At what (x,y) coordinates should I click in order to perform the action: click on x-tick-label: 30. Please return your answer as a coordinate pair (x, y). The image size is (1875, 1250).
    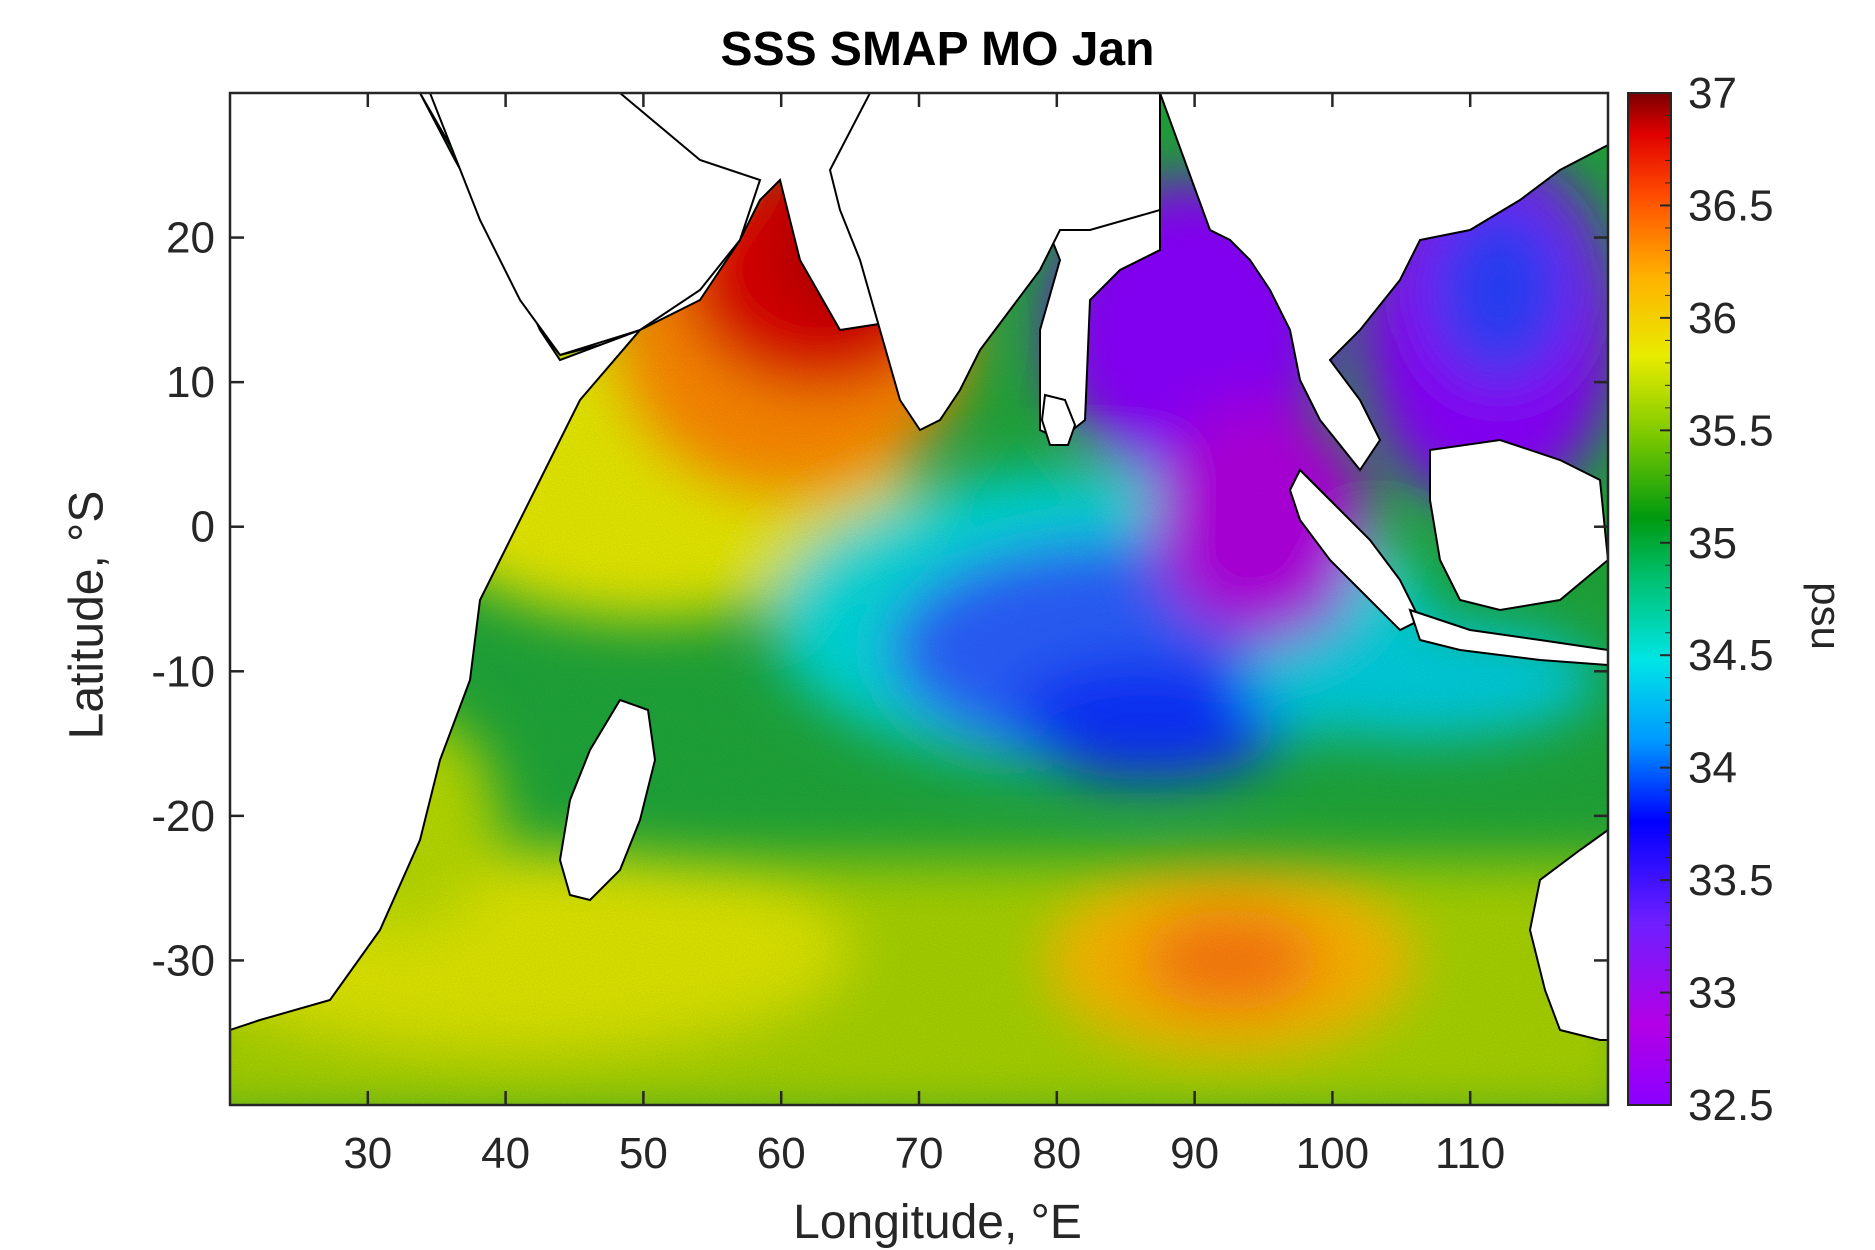
    Looking at the image, I should click on (367, 1153).